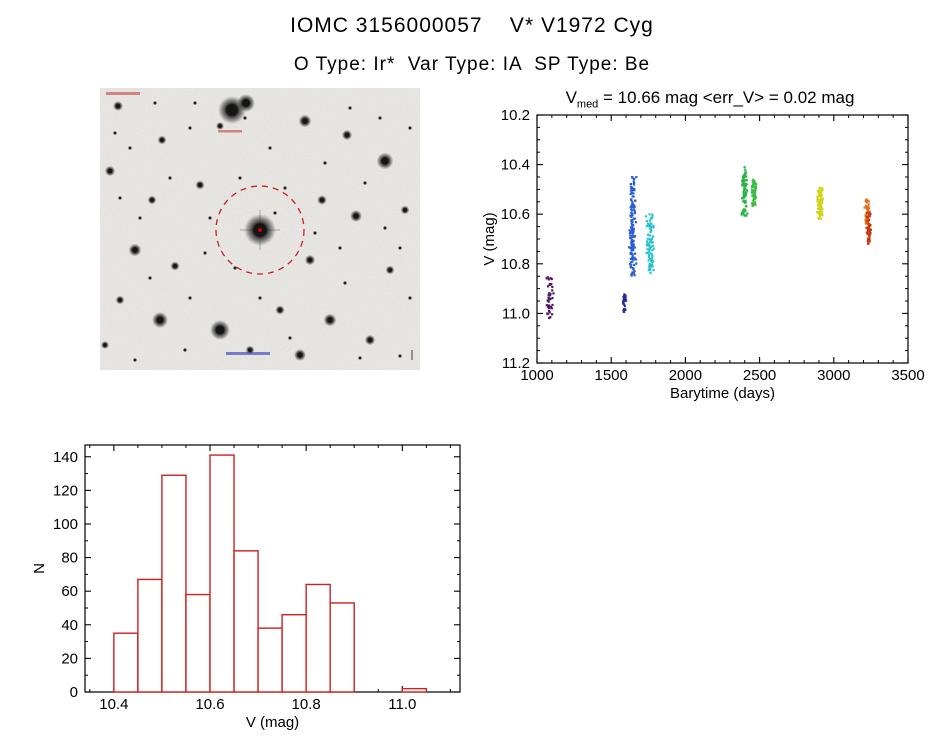 This screenshot has width=944, height=747. Describe the element at coordinates (472, 64) in the screenshot. I see `page-subtitle: O Type: Ir* Var Type: IA SP Type: Be` at that location.